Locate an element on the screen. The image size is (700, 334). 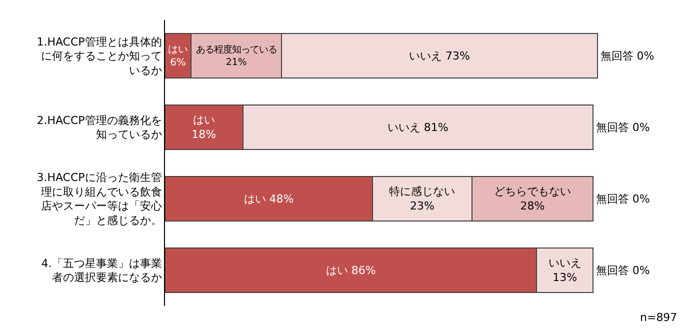
data-label: はい 6% is located at coordinates (178, 56).